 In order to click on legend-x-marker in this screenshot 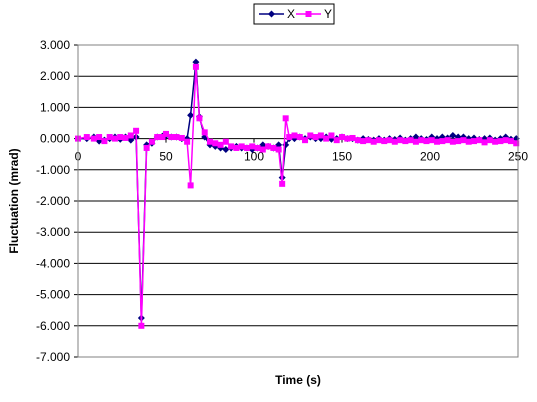, I will do `click(271, 14)`.